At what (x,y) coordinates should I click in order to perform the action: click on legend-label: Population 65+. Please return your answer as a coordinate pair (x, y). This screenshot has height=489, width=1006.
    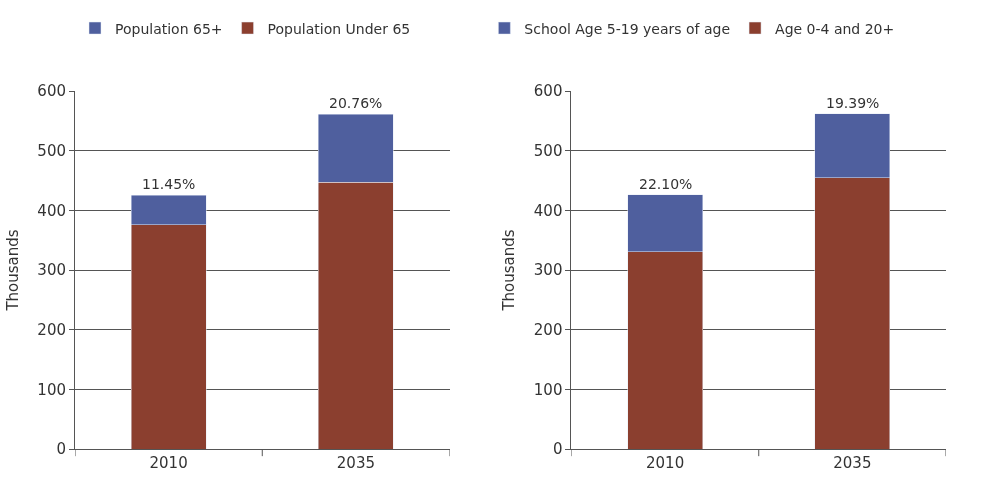
    Looking at the image, I should click on (169, 28).